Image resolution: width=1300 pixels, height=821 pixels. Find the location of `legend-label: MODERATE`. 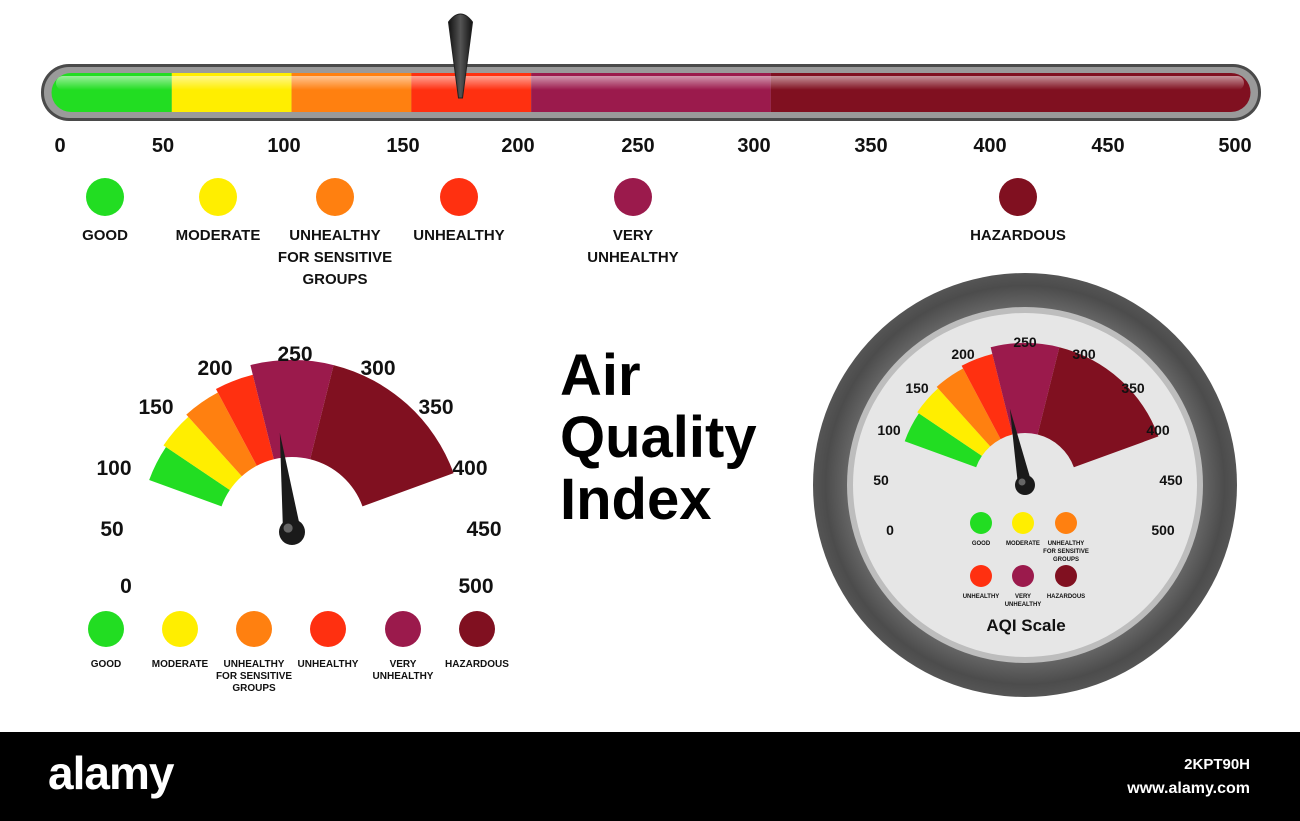

legend-label: MODERATE is located at coordinates (218, 235).